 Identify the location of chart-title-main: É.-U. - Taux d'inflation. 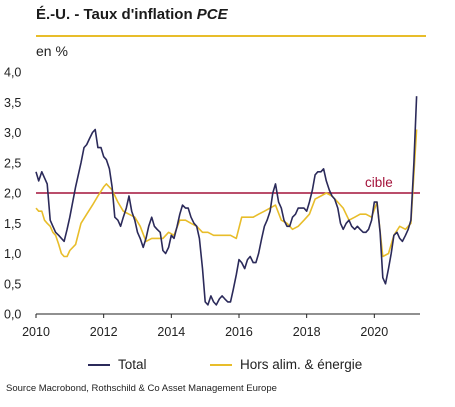
(116, 14).